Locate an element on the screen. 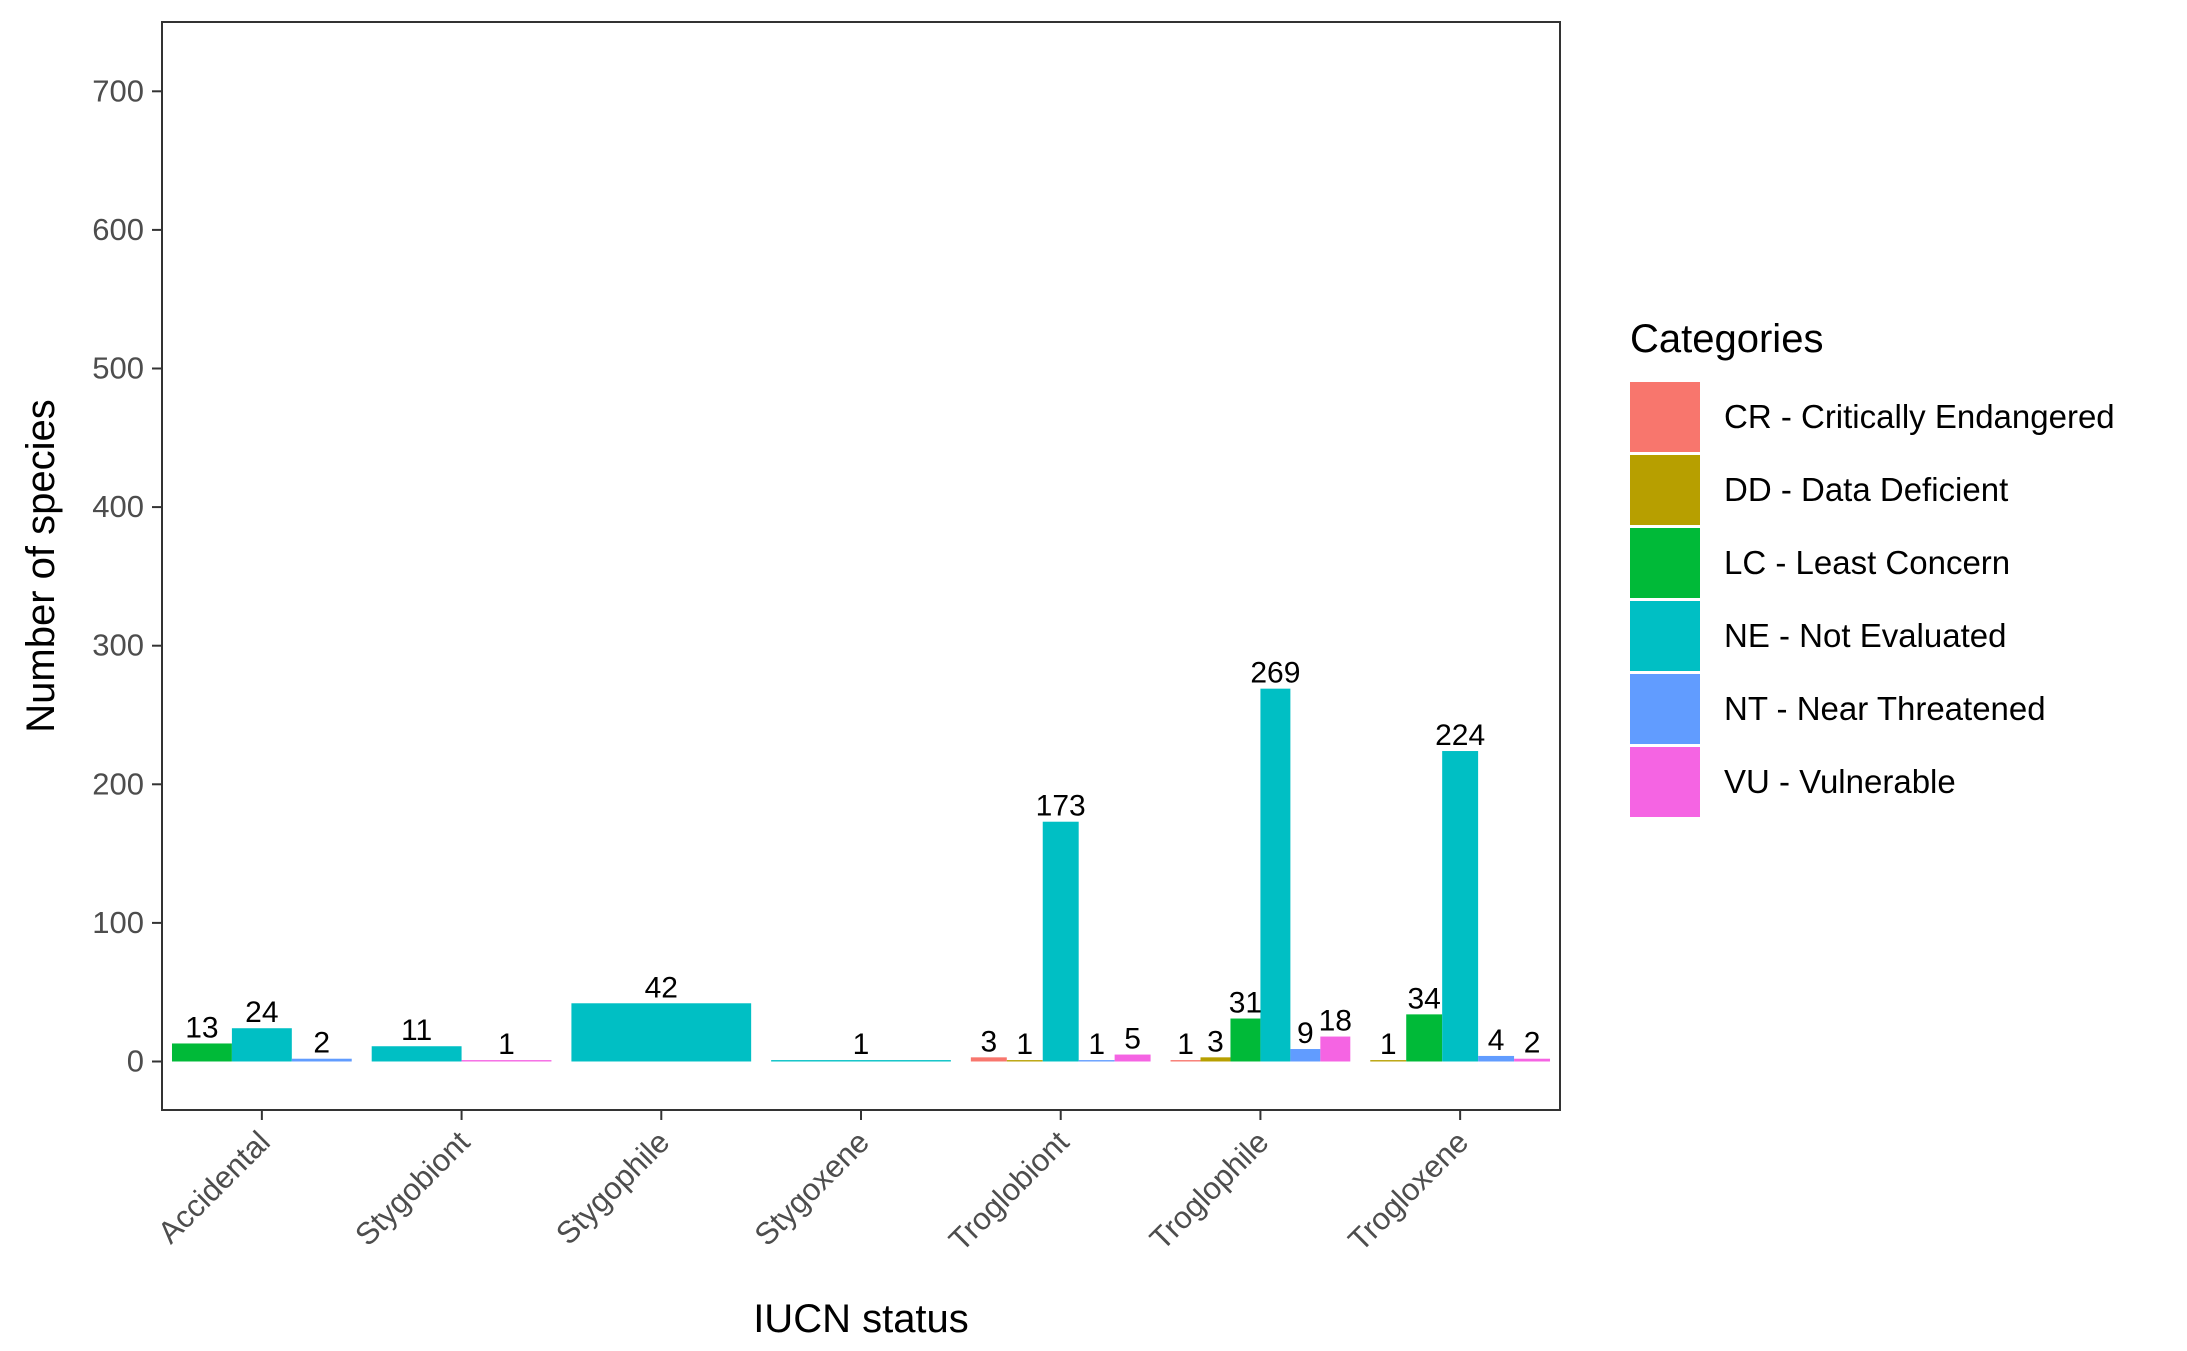 The width and height of the screenshot is (2187, 1351). legend-key-lc is located at coordinates (1665, 563).